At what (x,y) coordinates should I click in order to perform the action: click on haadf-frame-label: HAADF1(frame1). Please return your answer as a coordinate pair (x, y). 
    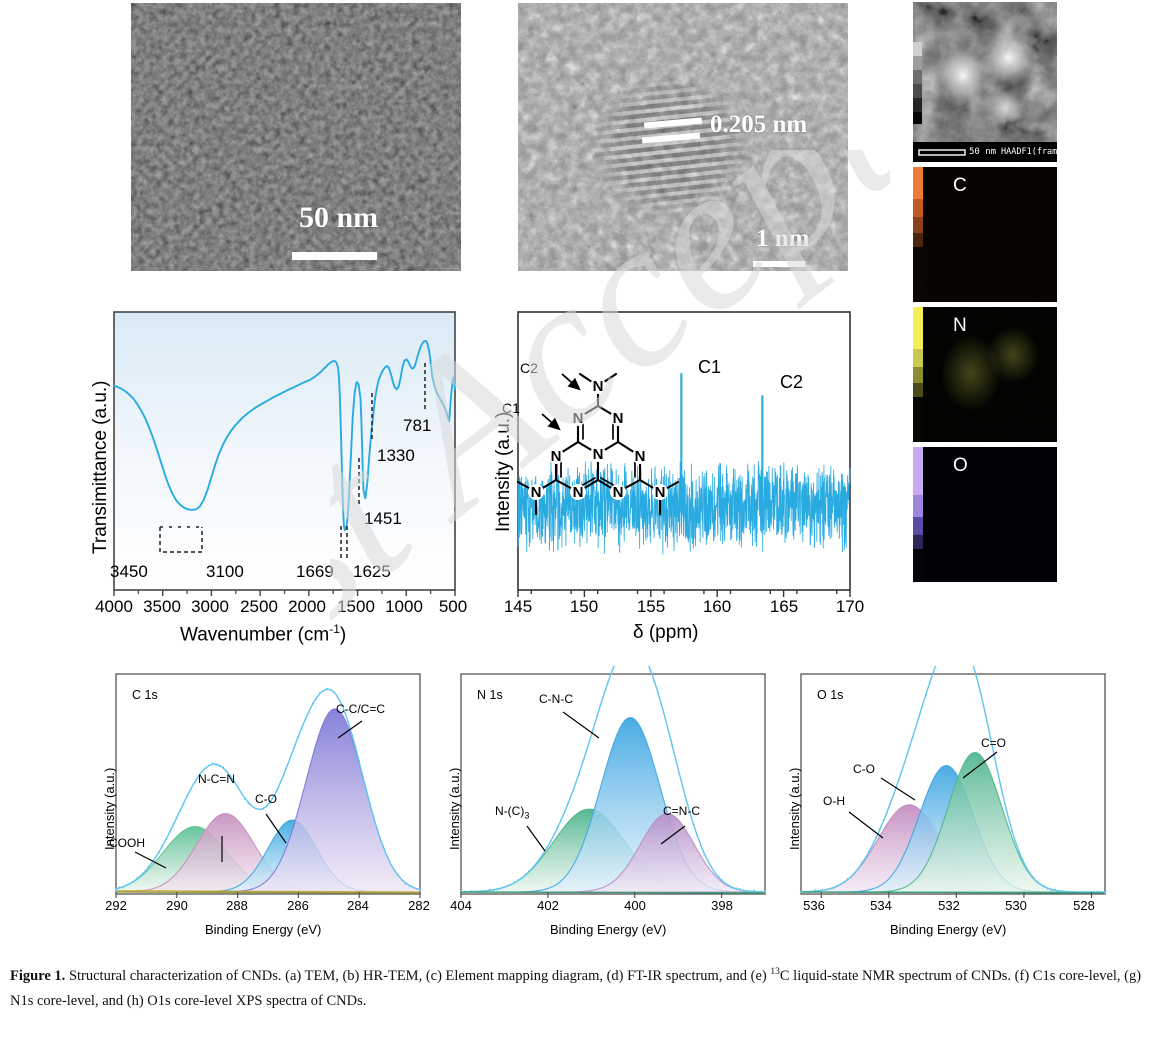
    Looking at the image, I should click on (1029, 152).